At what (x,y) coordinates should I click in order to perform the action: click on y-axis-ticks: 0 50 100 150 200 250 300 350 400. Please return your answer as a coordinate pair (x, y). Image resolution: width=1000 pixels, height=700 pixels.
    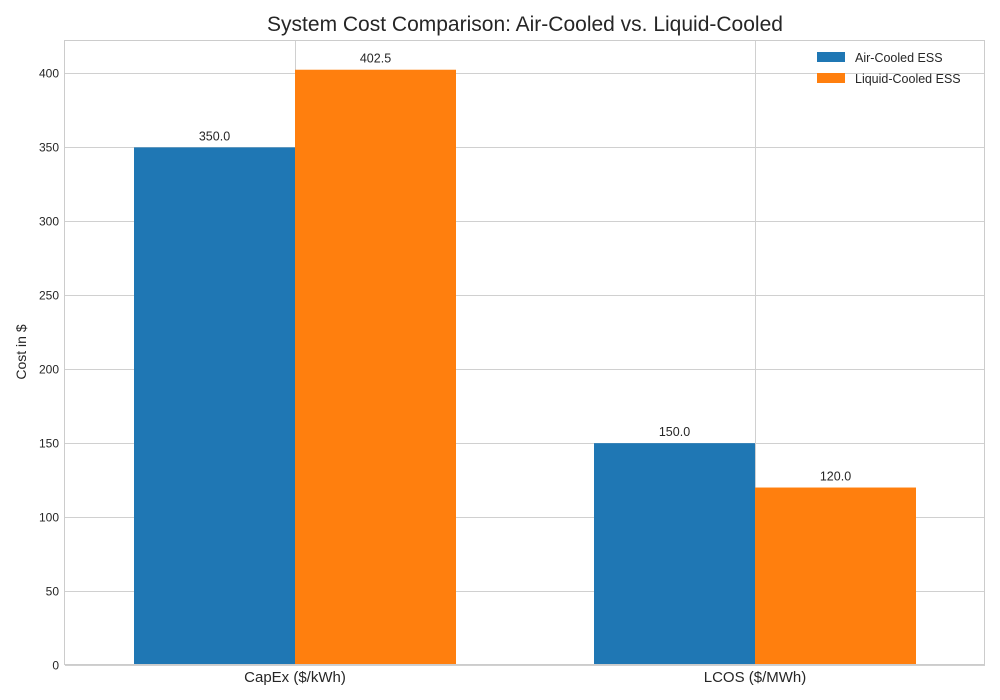
    Looking at the image, I should click on (49, 370).